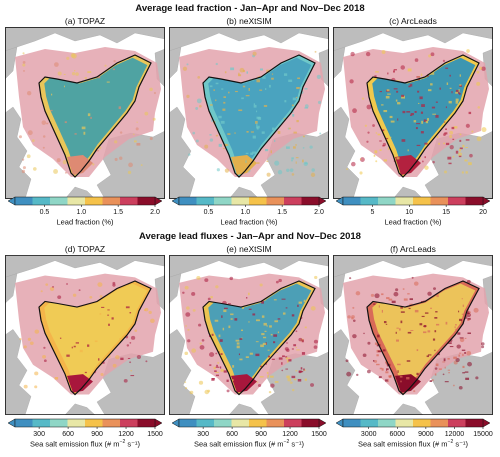  Describe the element at coordinates (413, 329) in the screenshot. I see `map-panel-f: (f) ArcLeads` at that location.